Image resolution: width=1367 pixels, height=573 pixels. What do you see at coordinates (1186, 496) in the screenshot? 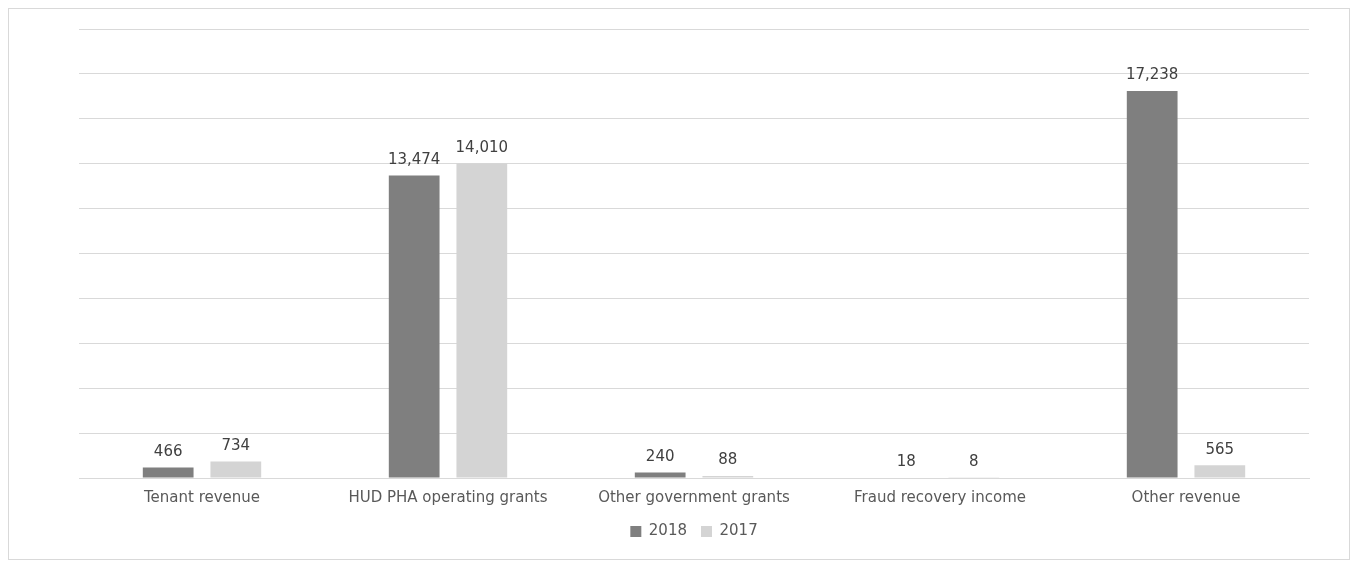
I see `x-tick-label: Other revenue` at bounding box center [1186, 496].